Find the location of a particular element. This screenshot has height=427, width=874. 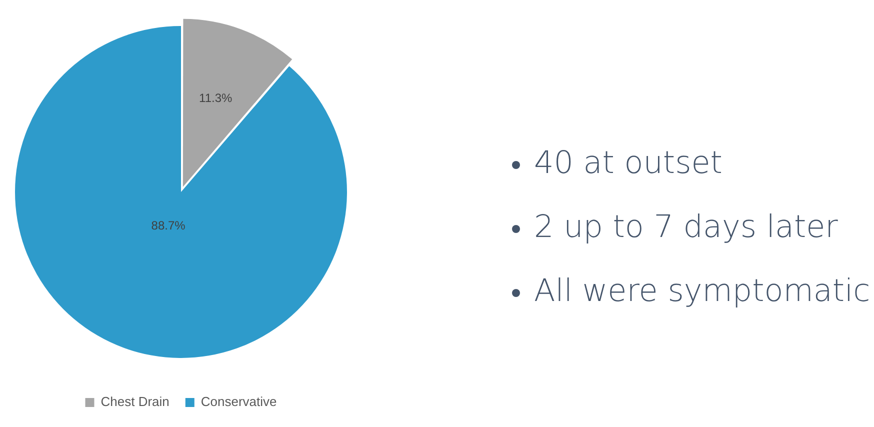

text: All were symptomatic is located at coordinates (702, 291).